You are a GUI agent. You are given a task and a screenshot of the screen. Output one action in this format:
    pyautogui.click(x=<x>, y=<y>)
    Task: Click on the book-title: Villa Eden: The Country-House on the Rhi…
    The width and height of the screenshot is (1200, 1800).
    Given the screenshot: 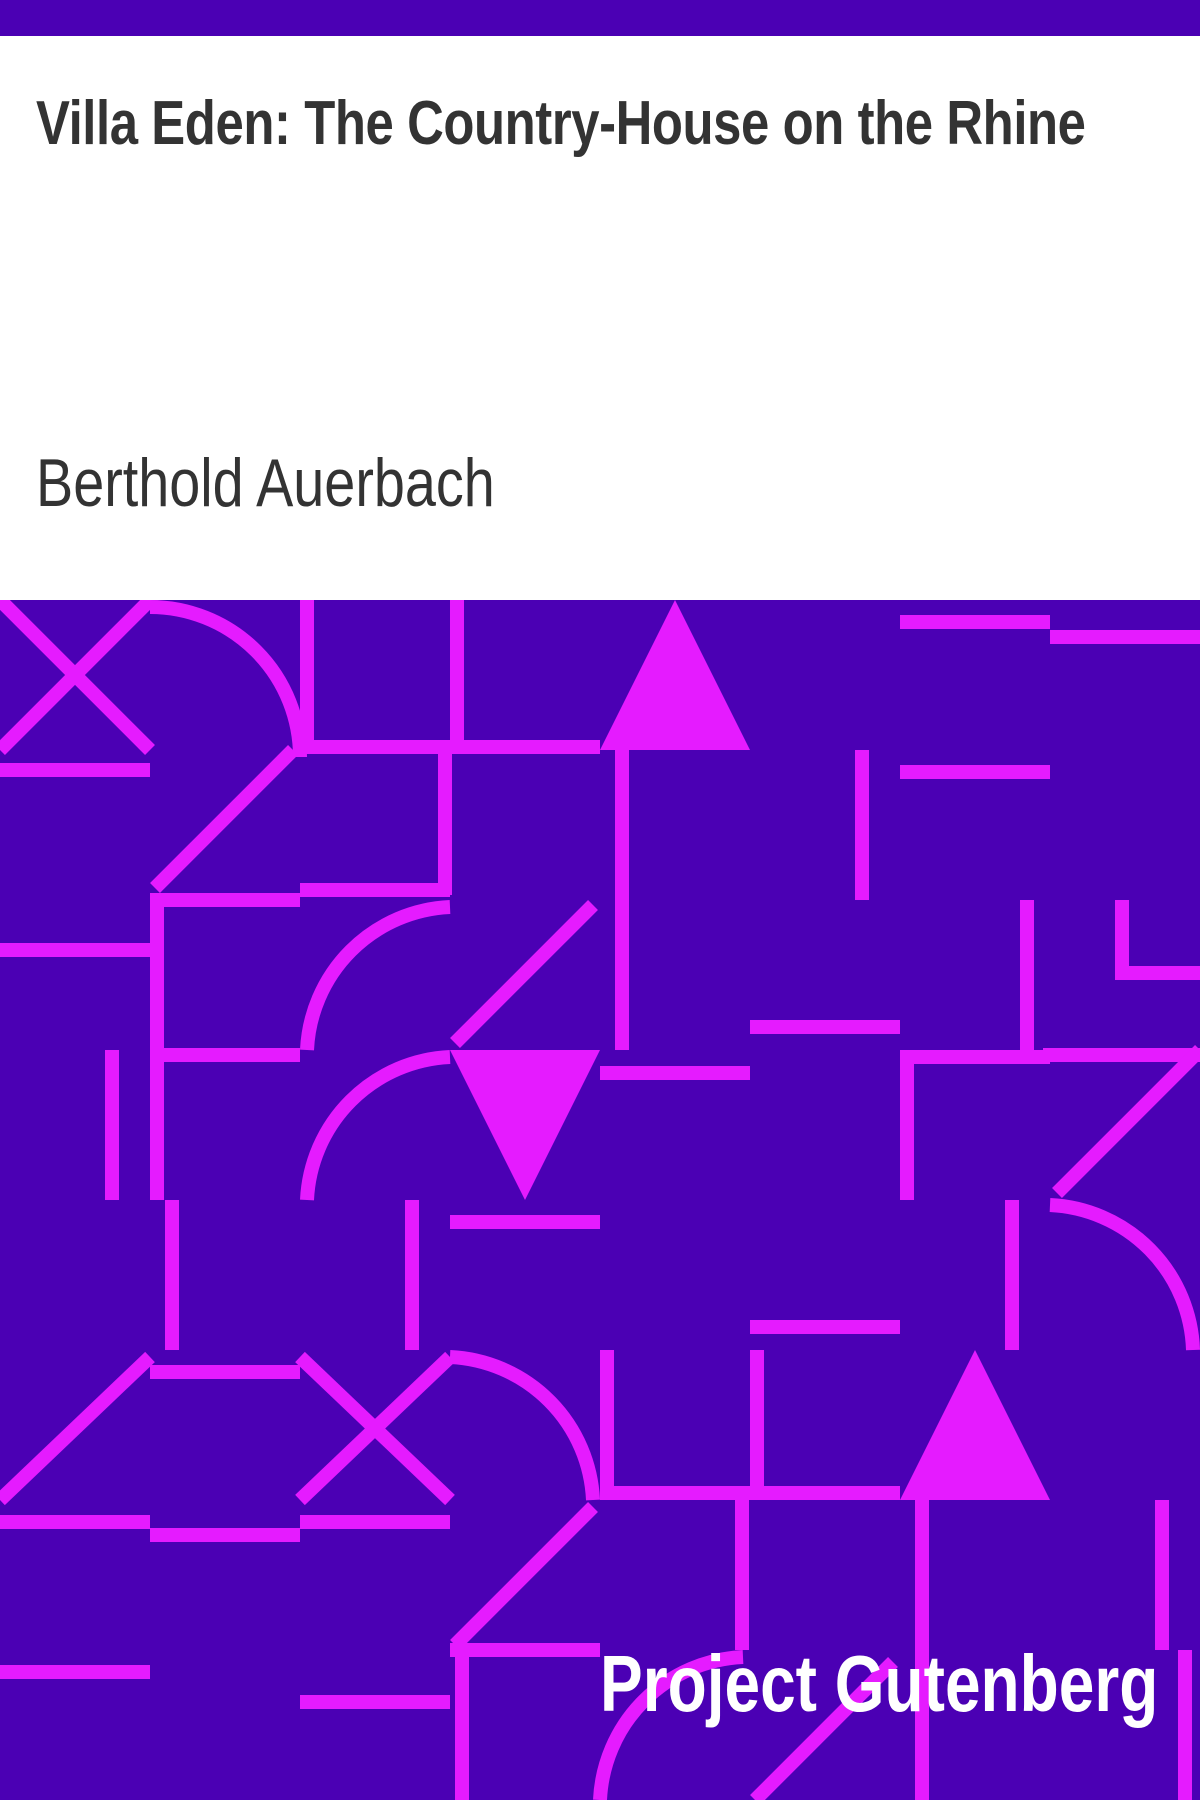 What is the action you would take?
    pyautogui.click(x=561, y=123)
    